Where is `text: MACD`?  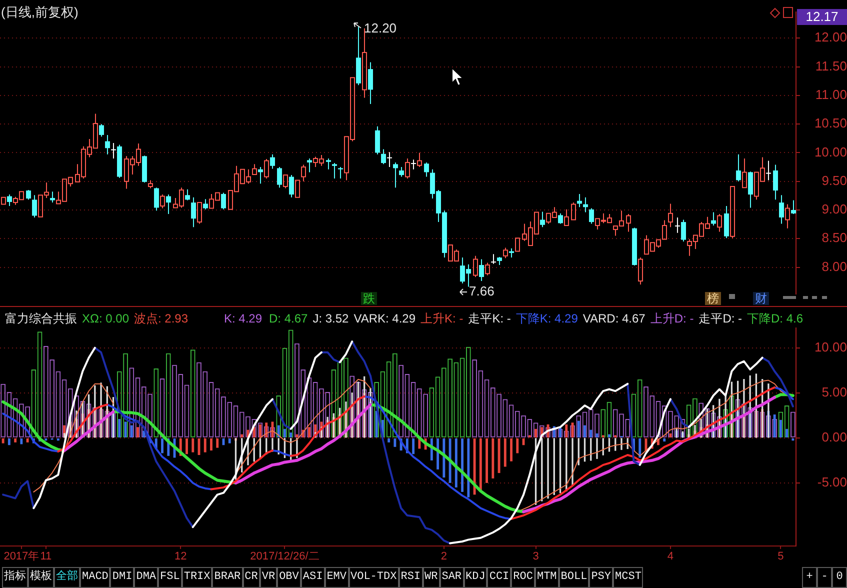 text: MACD is located at coordinates (95, 577).